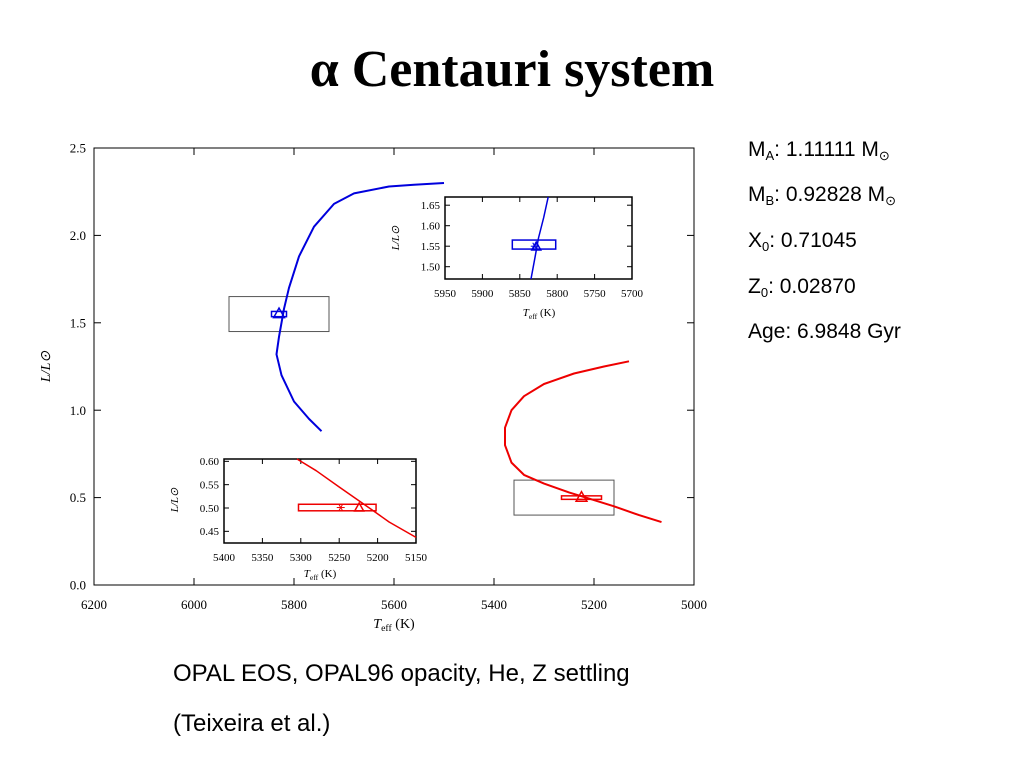 Image resolution: width=1024 pixels, height=768 pixels. What do you see at coordinates (826, 149) in the screenshot?
I see `param-value: : 1.11111 M` at bounding box center [826, 149].